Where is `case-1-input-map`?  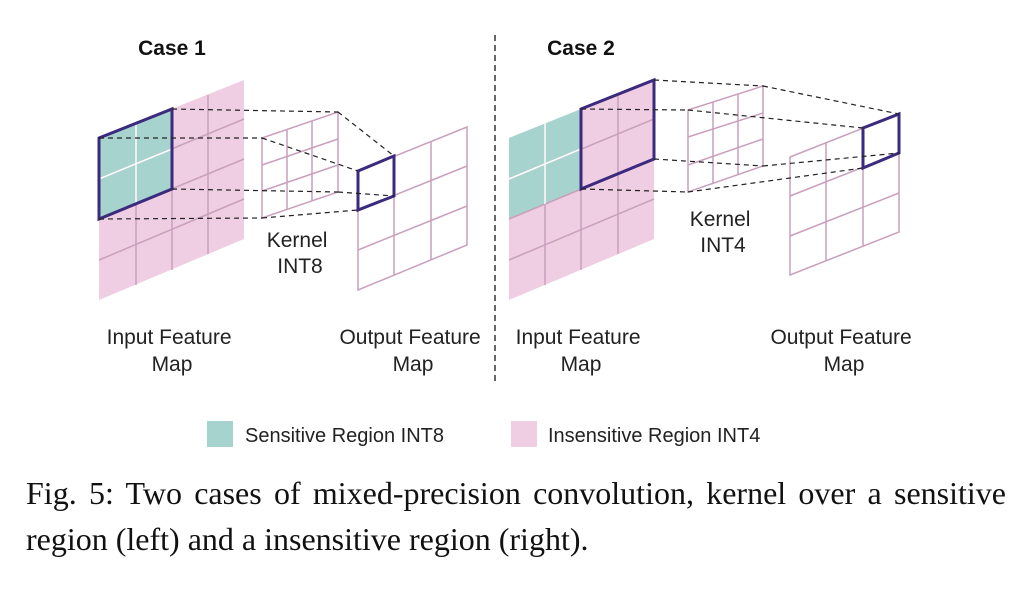
case-1-input-map is located at coordinates (171, 190).